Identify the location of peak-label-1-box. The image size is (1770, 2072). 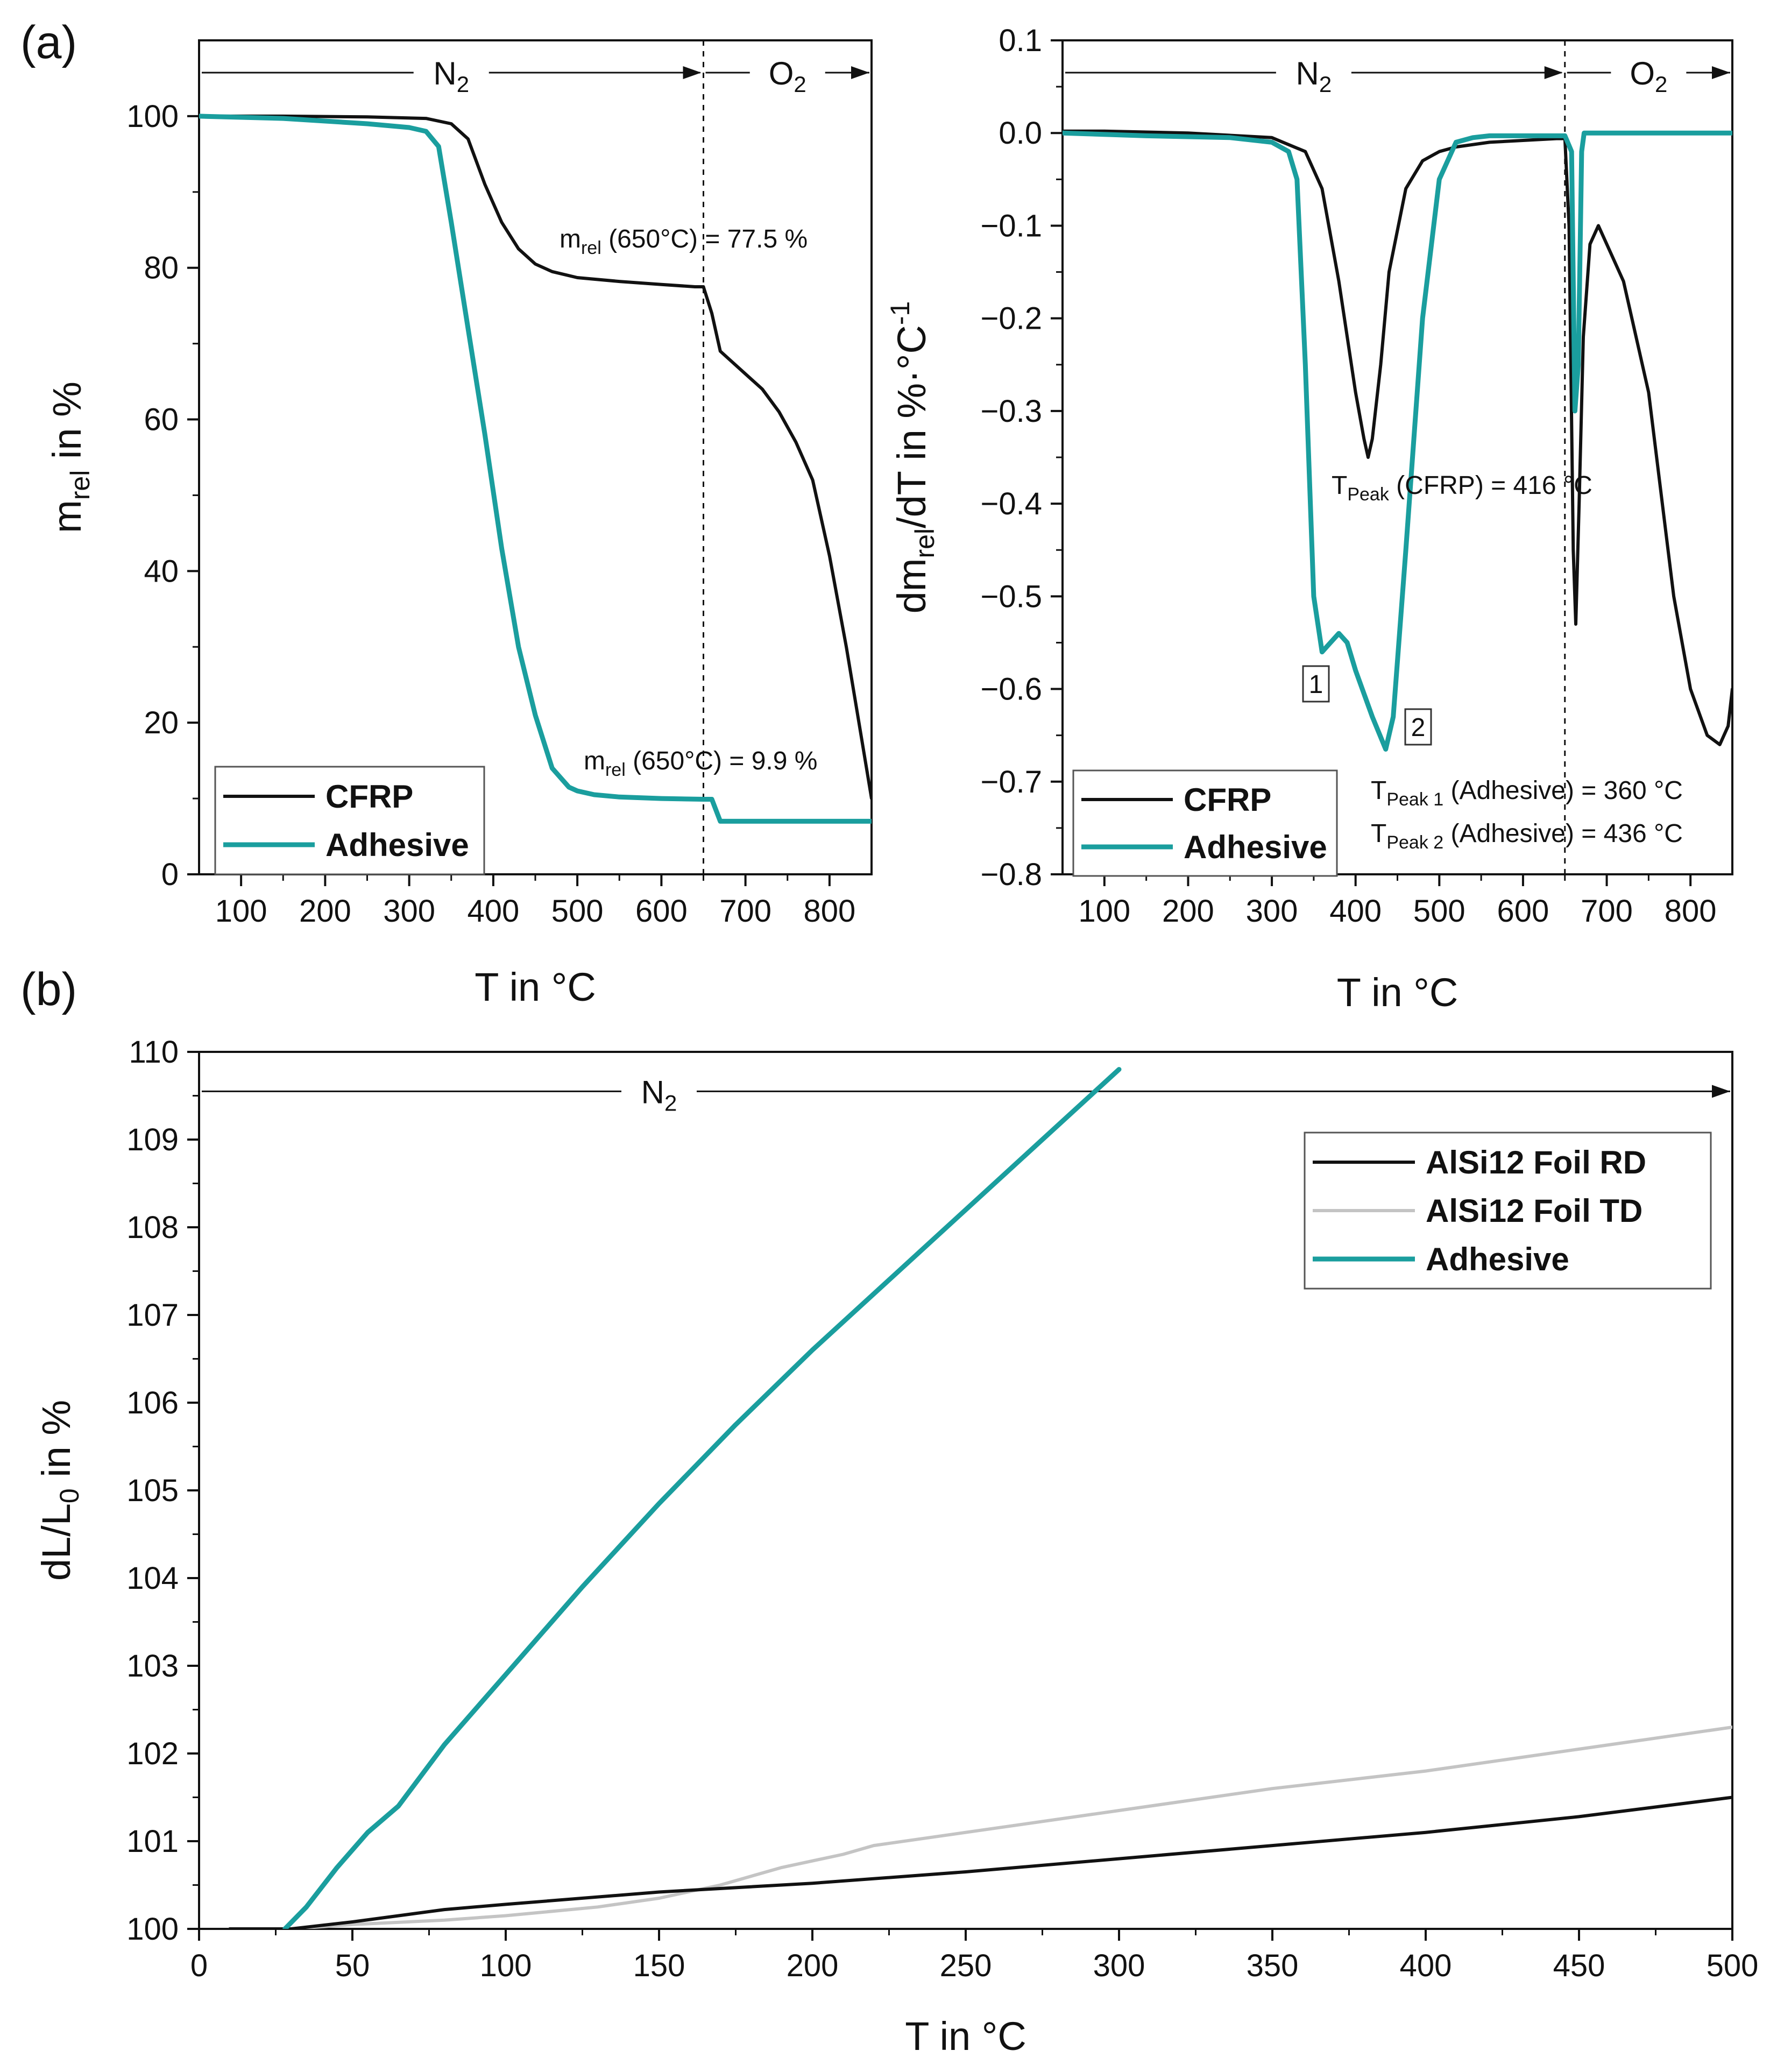
(1316, 684).